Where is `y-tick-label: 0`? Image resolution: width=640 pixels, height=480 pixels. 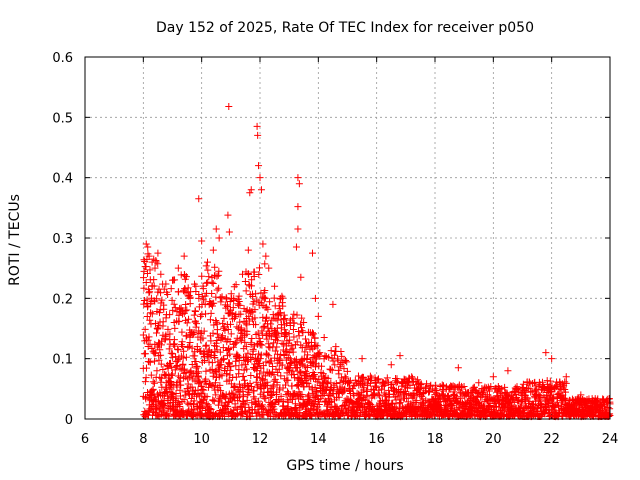
y-tick-label: 0 is located at coordinates (69, 420).